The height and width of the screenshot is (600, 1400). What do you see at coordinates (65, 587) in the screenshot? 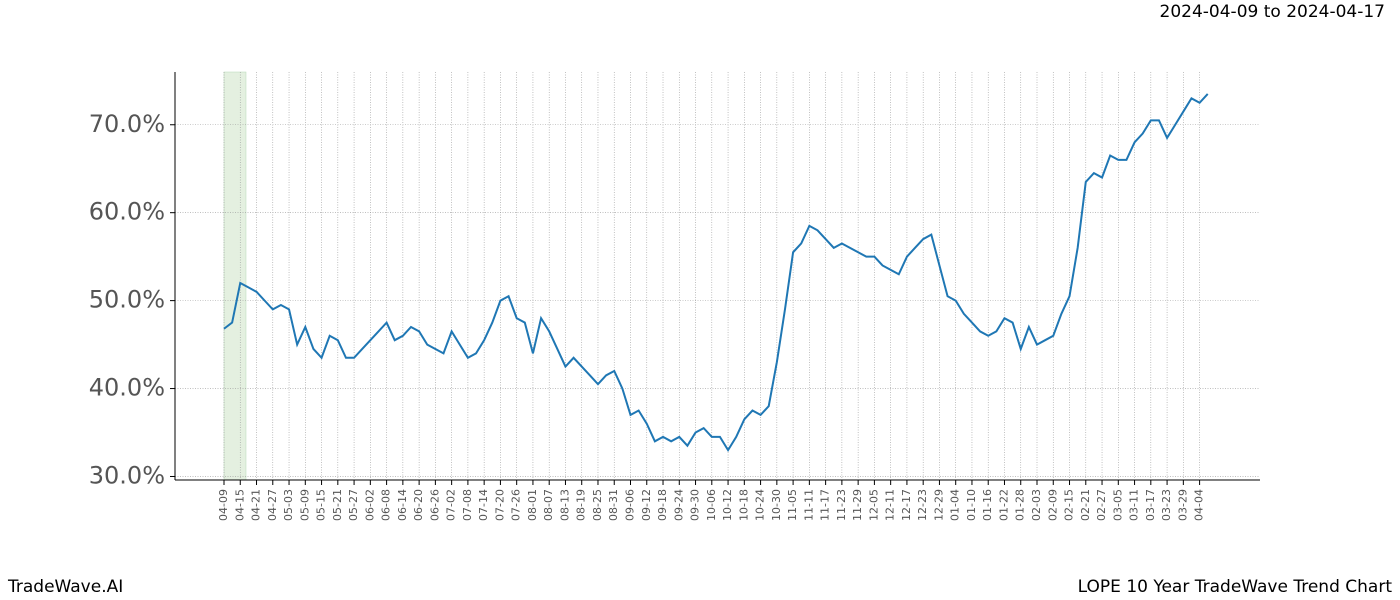
I see `brand: TradeWave.AI` at bounding box center [65, 587].